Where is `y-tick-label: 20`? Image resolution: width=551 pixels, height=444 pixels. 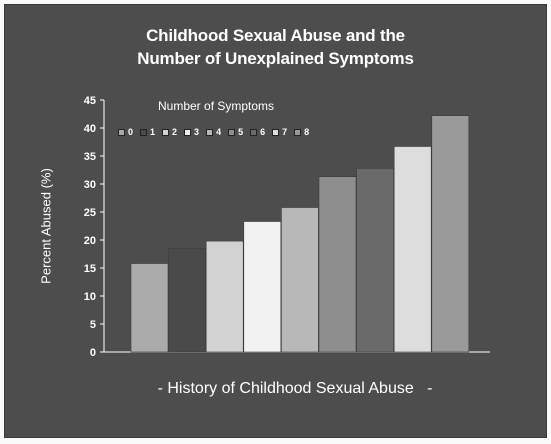 y-tick-label: 20 is located at coordinates (90, 241).